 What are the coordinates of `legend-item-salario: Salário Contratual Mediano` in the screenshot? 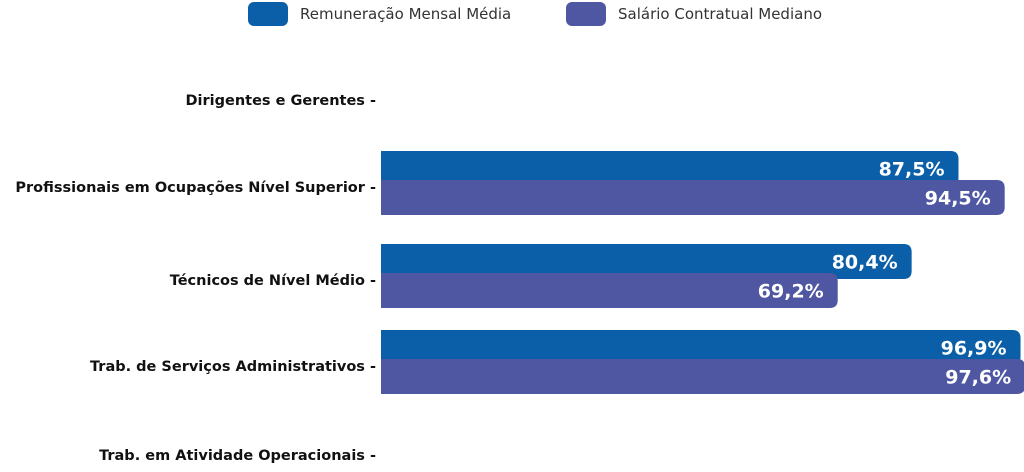 It's located at (694, 14).